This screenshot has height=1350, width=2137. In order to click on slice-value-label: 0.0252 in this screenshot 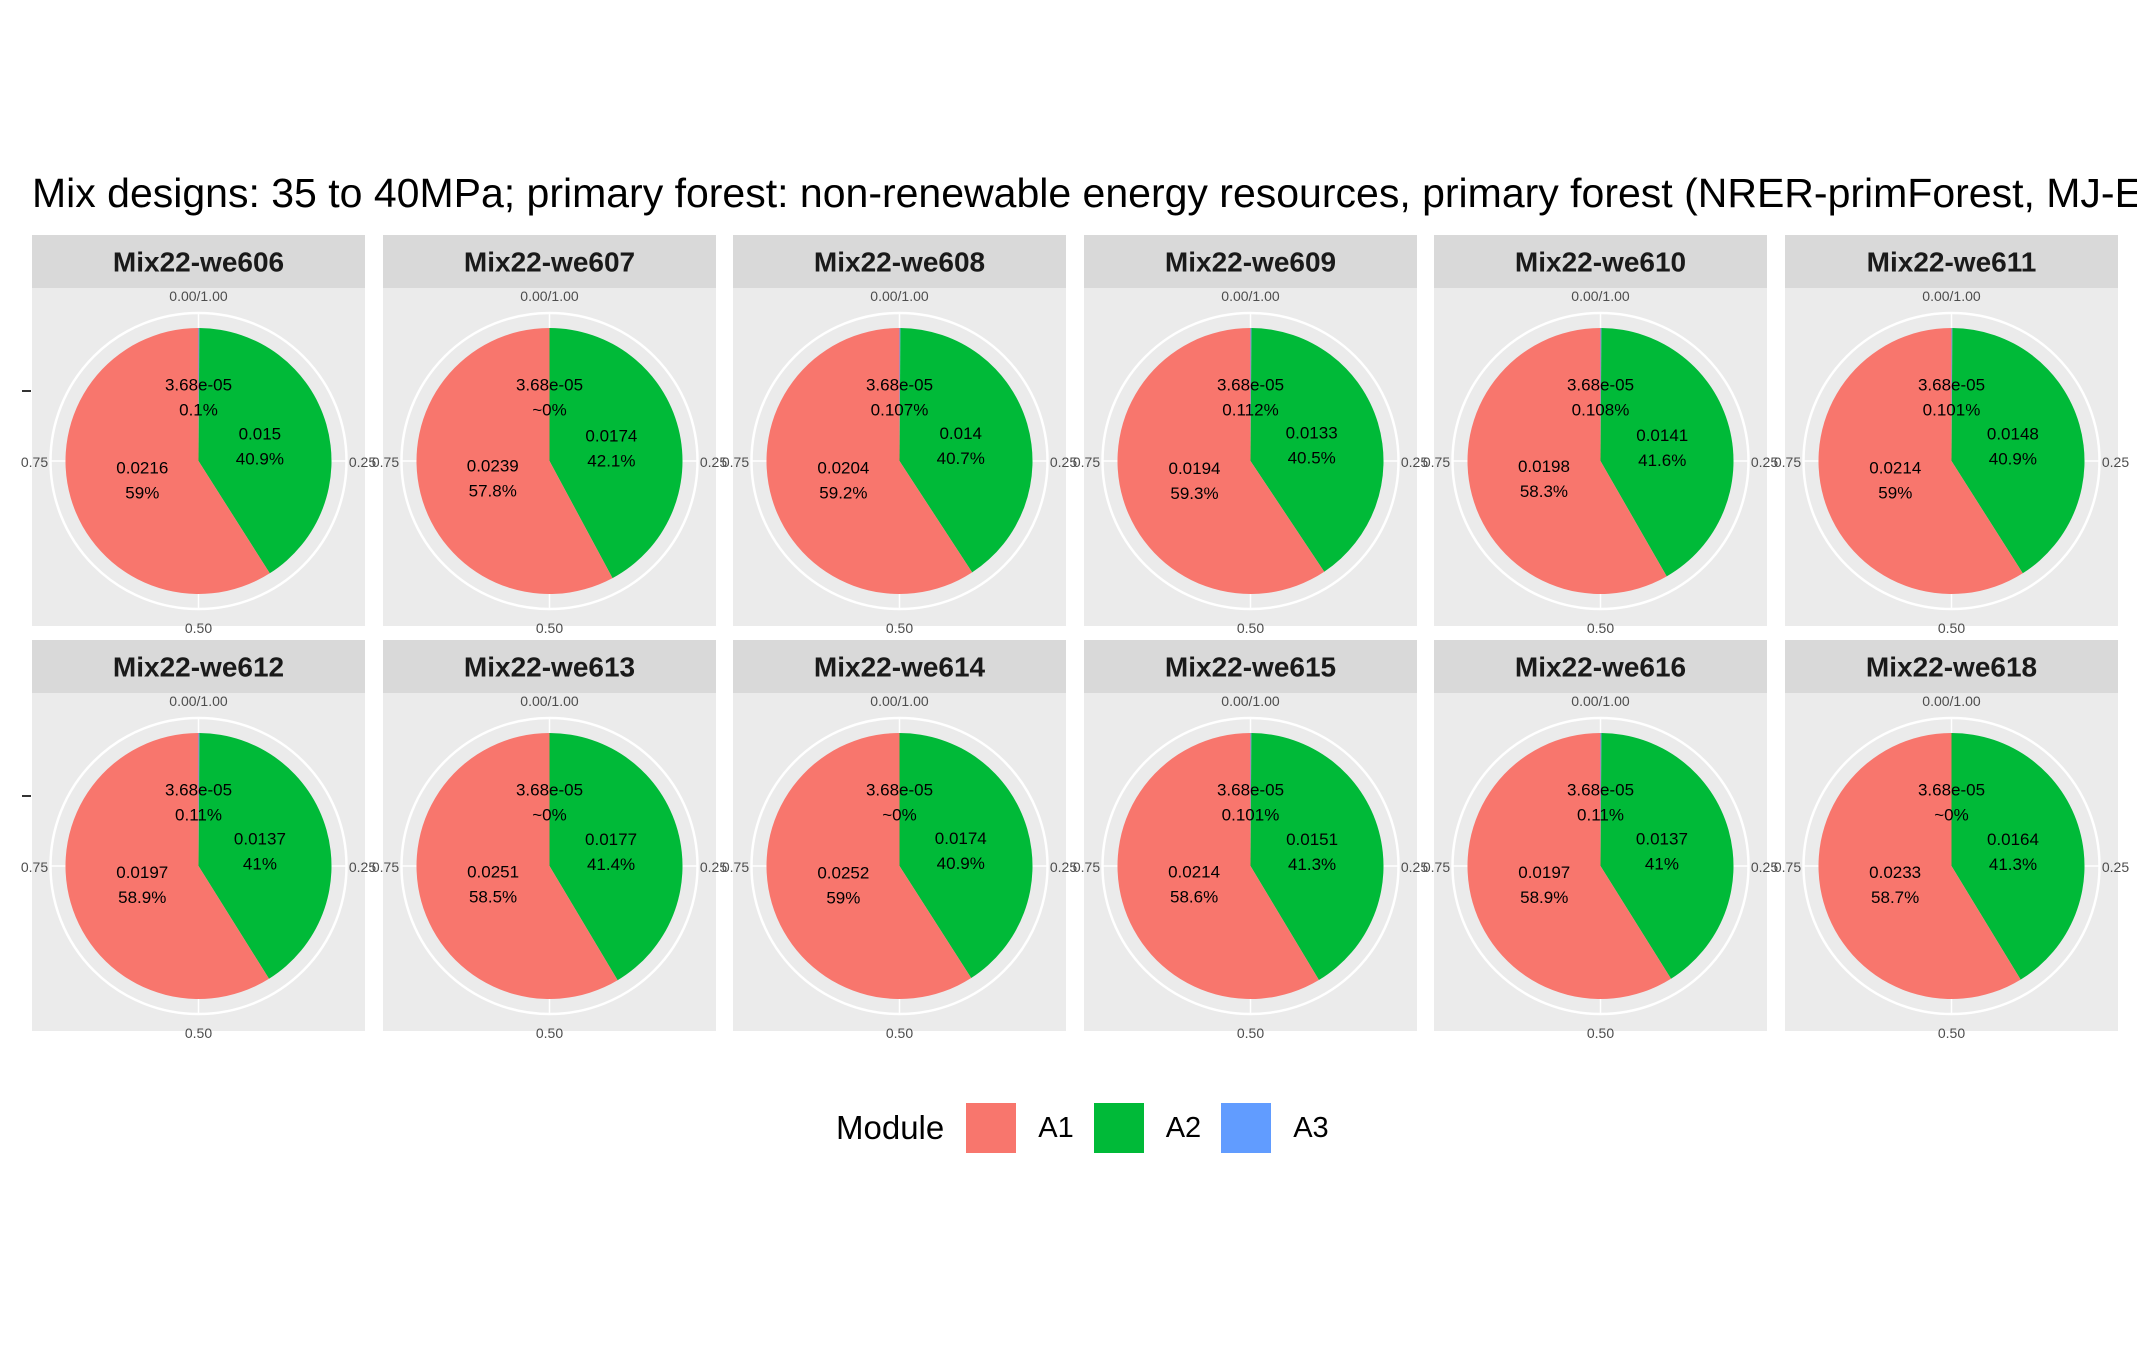, I will do `click(843, 872)`.